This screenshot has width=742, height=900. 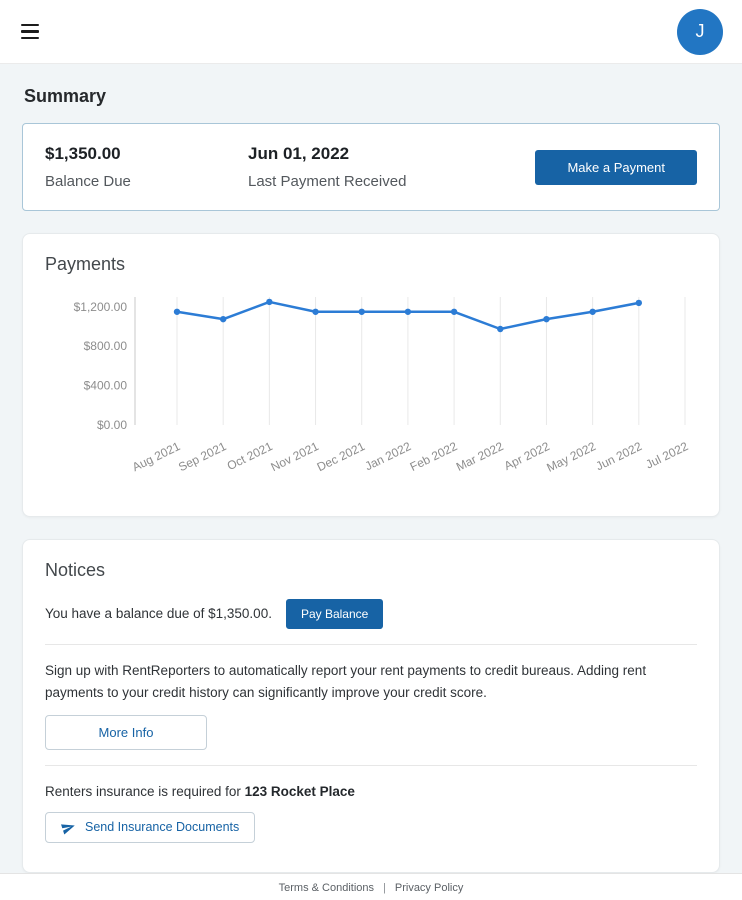 What do you see at coordinates (143, 792) in the screenshot?
I see `insurance-text-prefix: Renters insurance is required for` at bounding box center [143, 792].